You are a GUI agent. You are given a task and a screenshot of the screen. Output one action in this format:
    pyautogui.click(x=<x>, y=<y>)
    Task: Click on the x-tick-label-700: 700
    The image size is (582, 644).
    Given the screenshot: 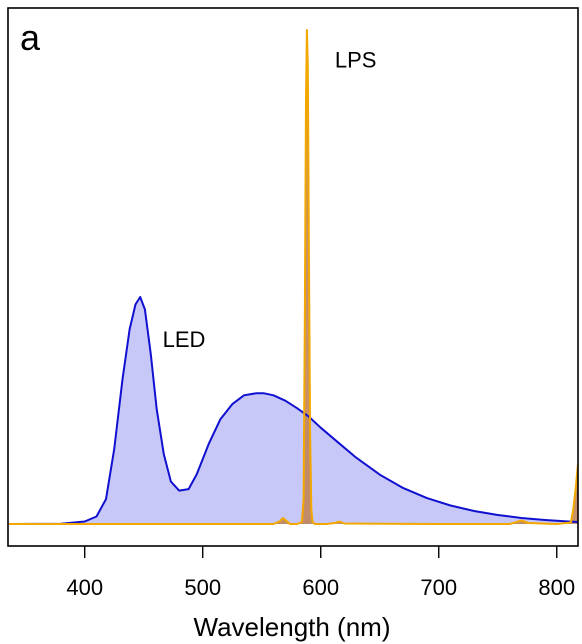 What is the action you would take?
    pyautogui.click(x=438, y=587)
    